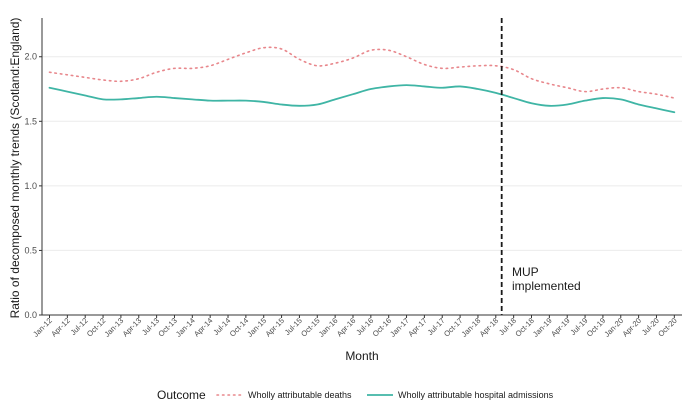 The height and width of the screenshot is (414, 692). I want to click on x-tick-label: Apr-17, so click(417, 327).